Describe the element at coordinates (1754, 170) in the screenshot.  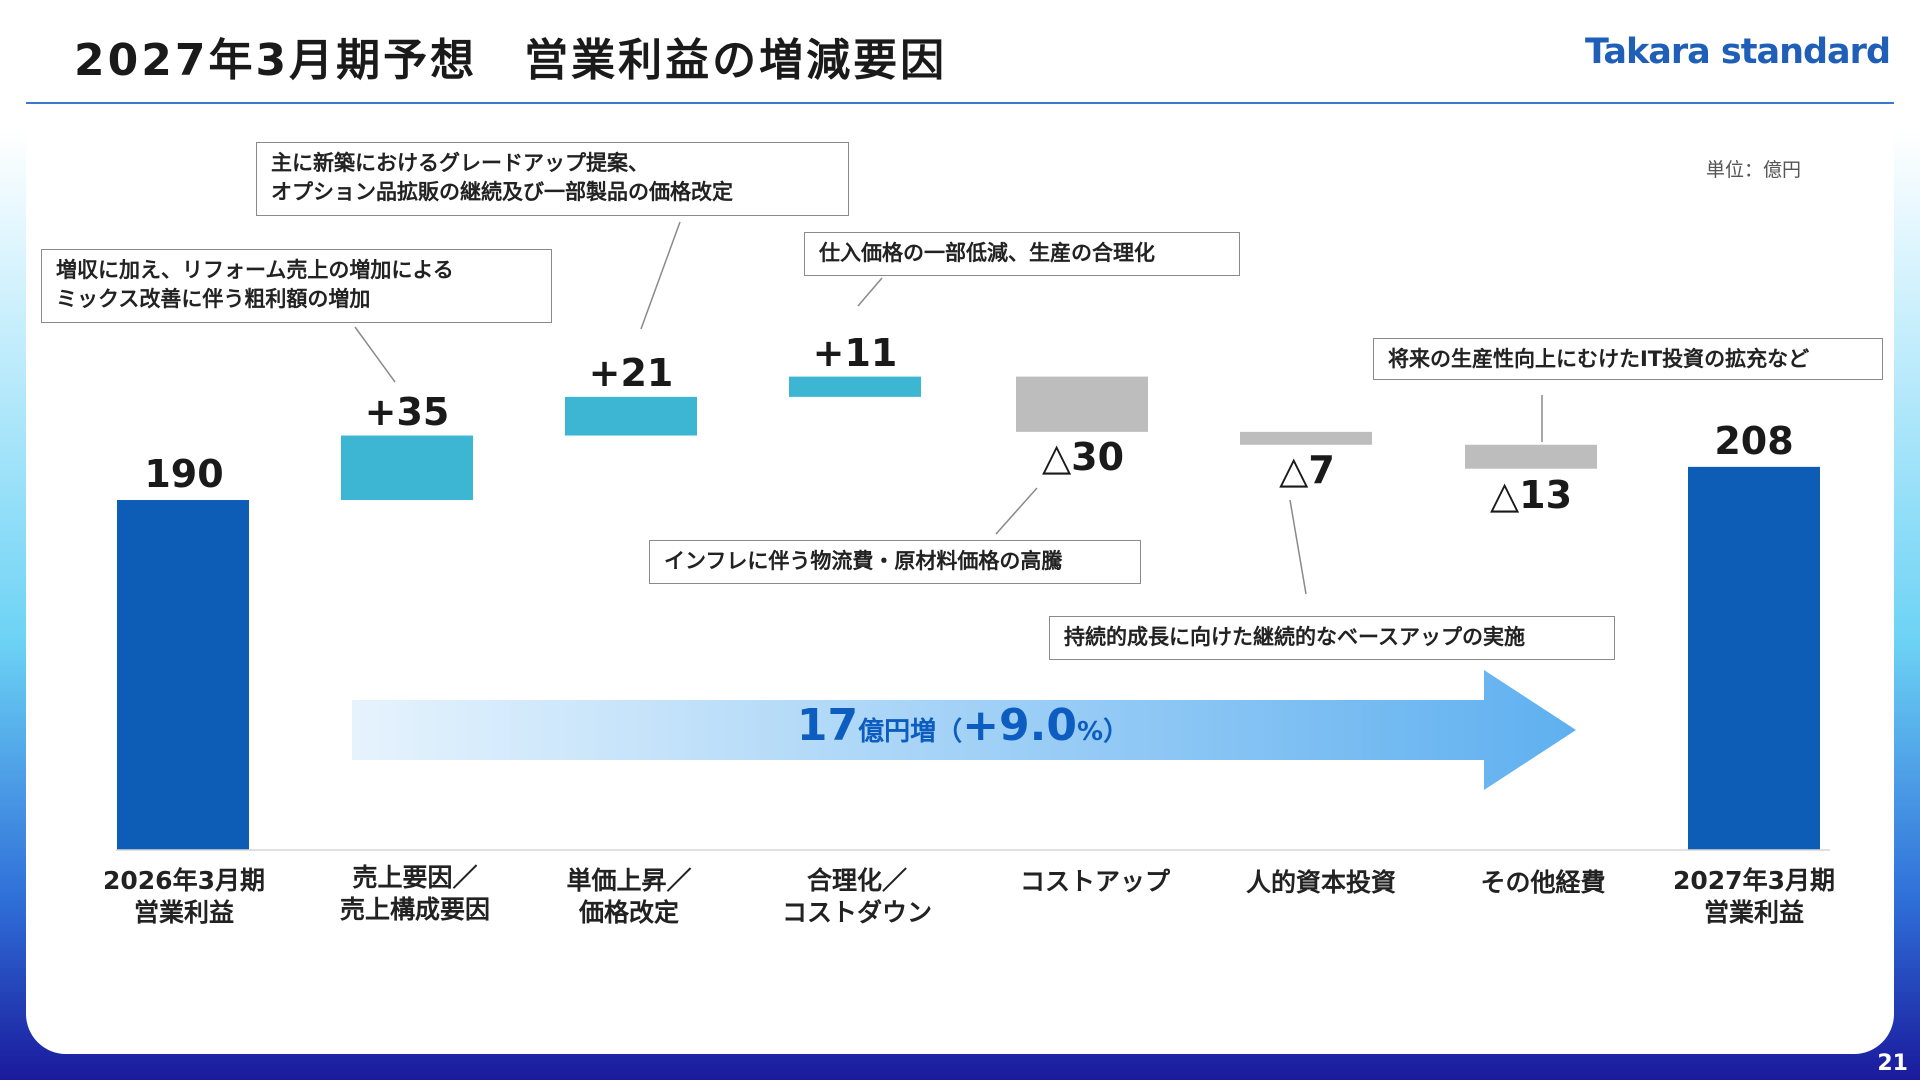
I see `unit-label: 単位：億円` at that location.